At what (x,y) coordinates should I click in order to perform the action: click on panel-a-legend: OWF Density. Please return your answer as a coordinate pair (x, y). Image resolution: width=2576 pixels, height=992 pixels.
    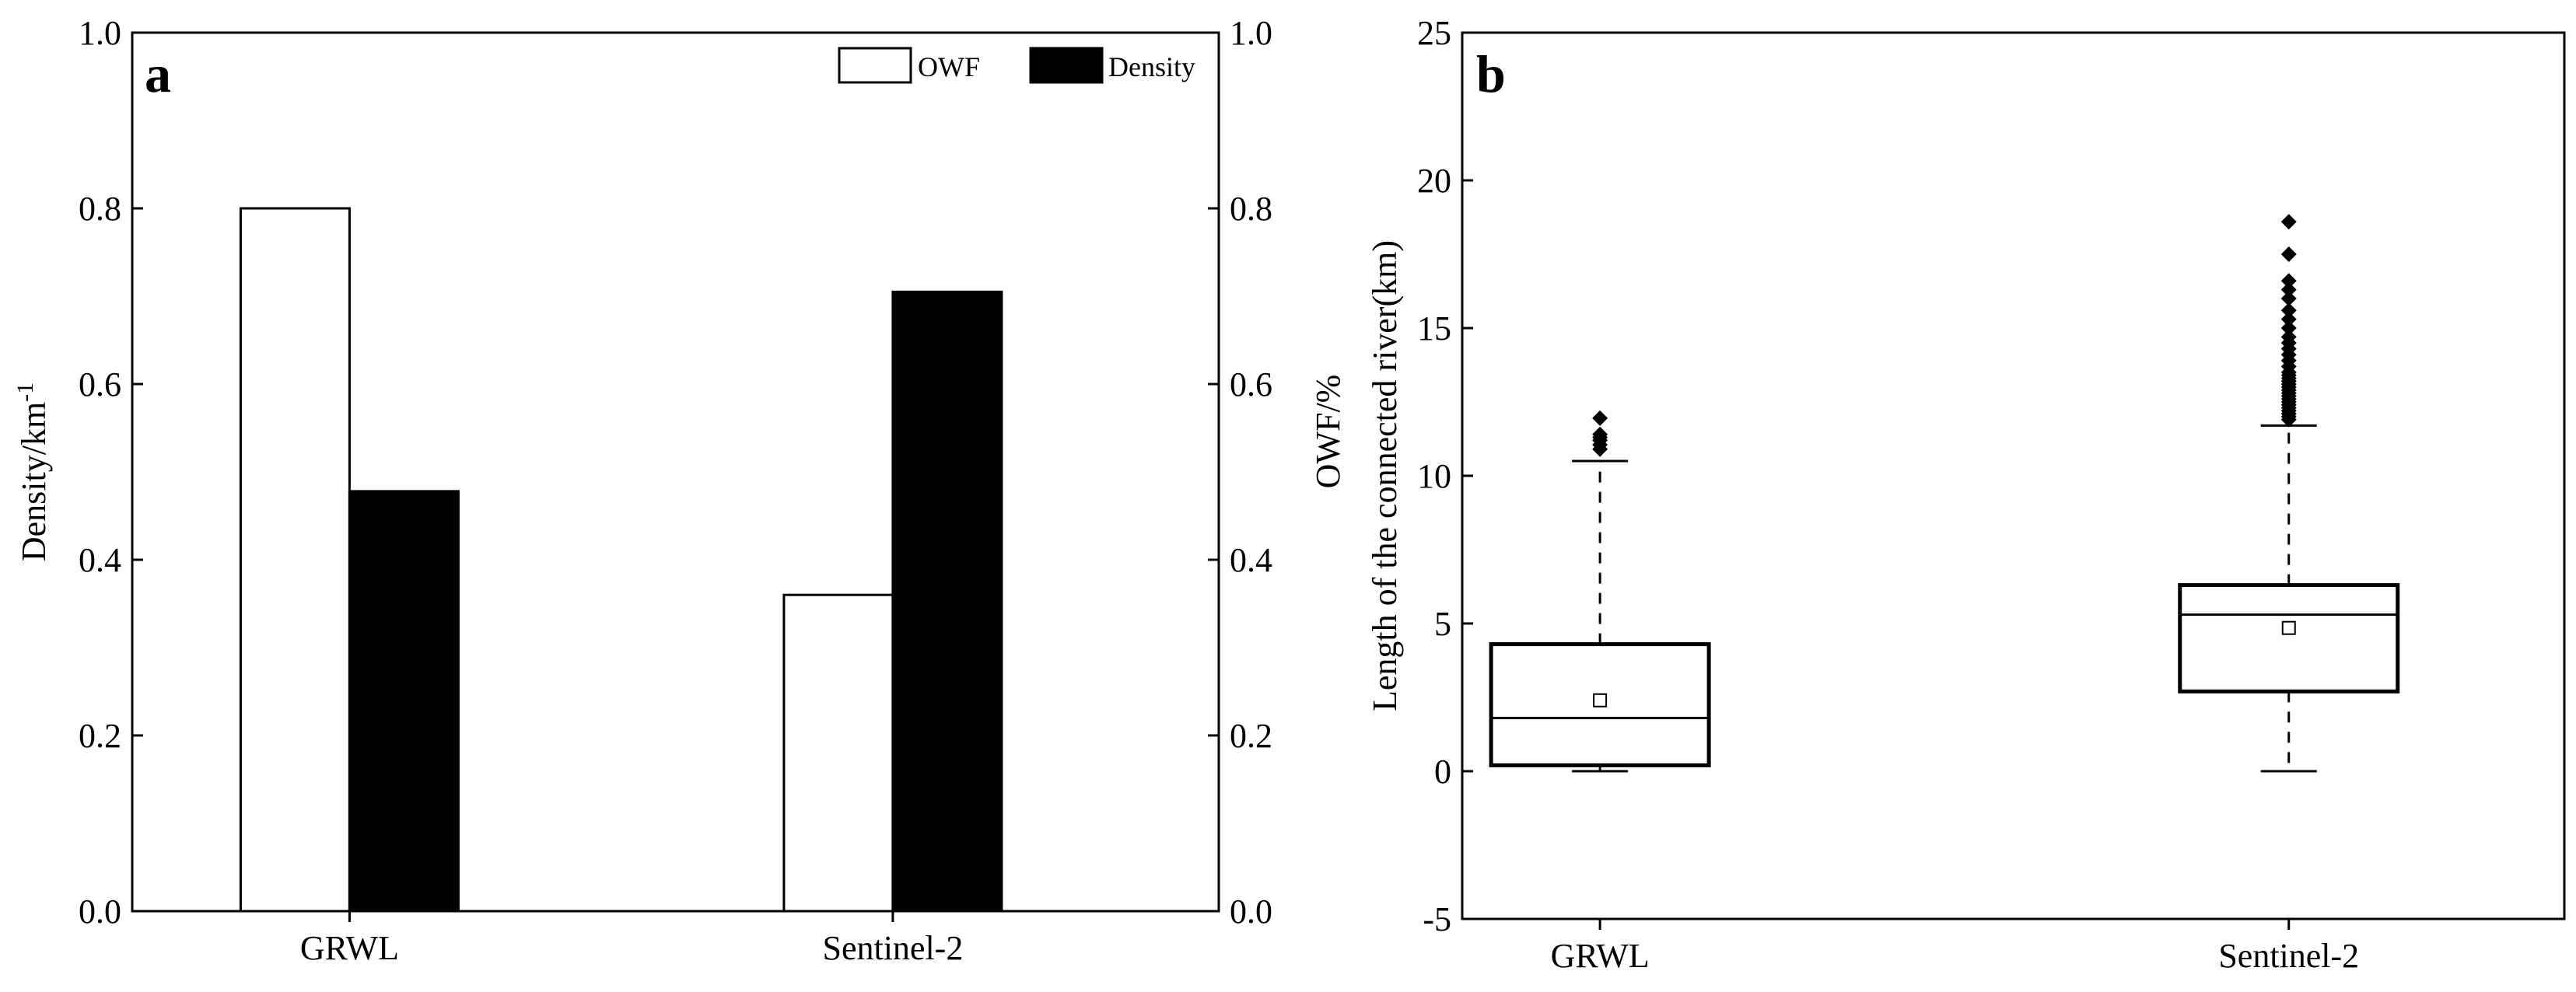
    Looking at the image, I should click on (1017, 65).